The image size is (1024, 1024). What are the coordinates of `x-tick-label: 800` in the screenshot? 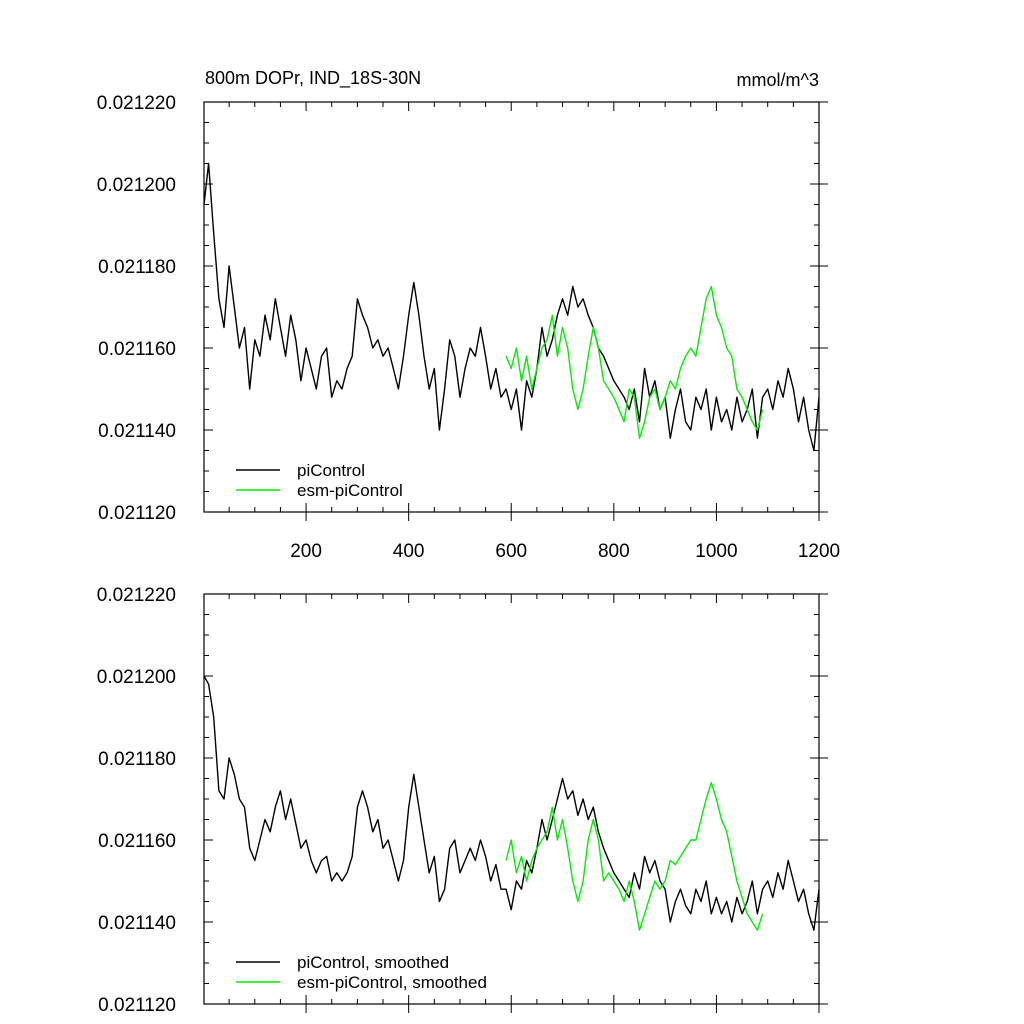 It's located at (614, 551).